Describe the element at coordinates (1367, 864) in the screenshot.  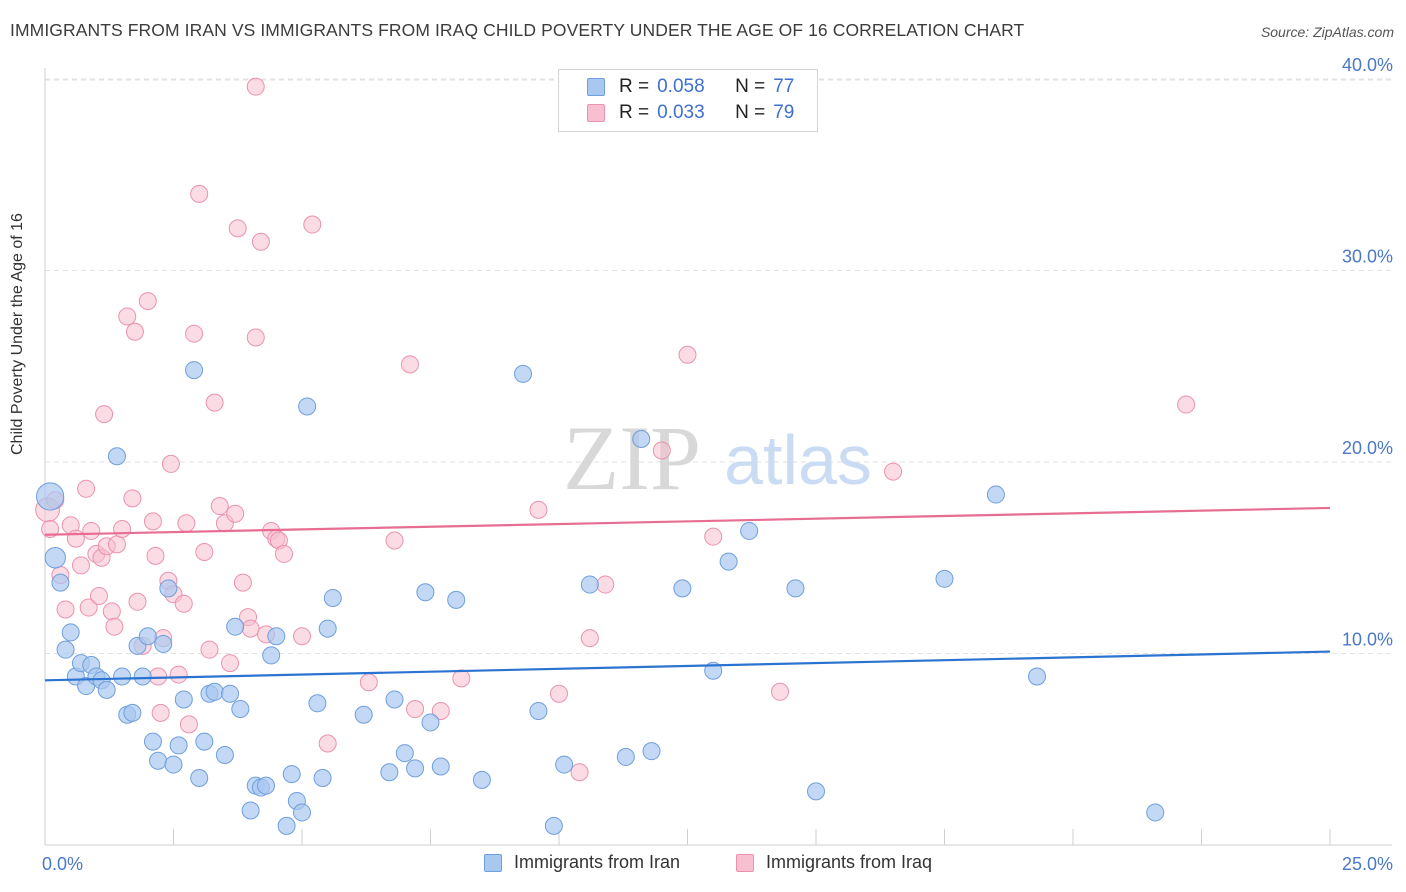
I see `x-tick-label: 25.0%` at that location.